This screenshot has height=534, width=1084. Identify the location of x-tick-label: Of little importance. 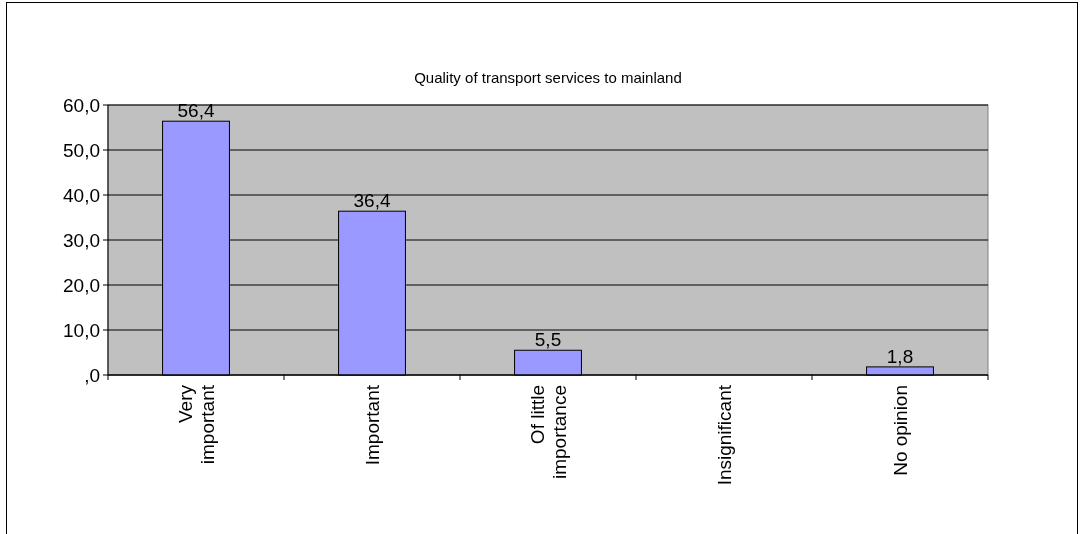
(548, 432).